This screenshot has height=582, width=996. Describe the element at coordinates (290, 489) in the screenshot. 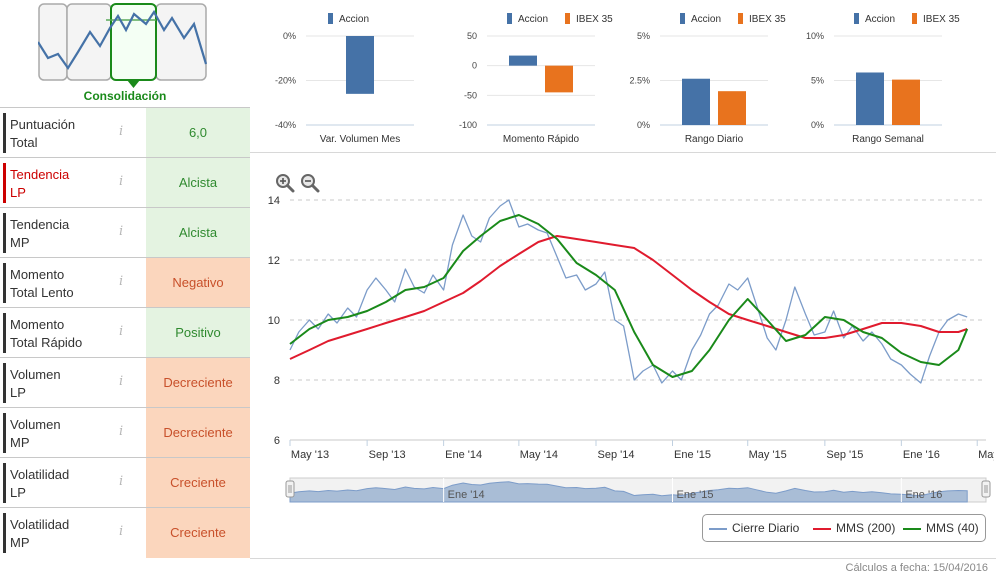

I see `navigator-handle-left` at that location.